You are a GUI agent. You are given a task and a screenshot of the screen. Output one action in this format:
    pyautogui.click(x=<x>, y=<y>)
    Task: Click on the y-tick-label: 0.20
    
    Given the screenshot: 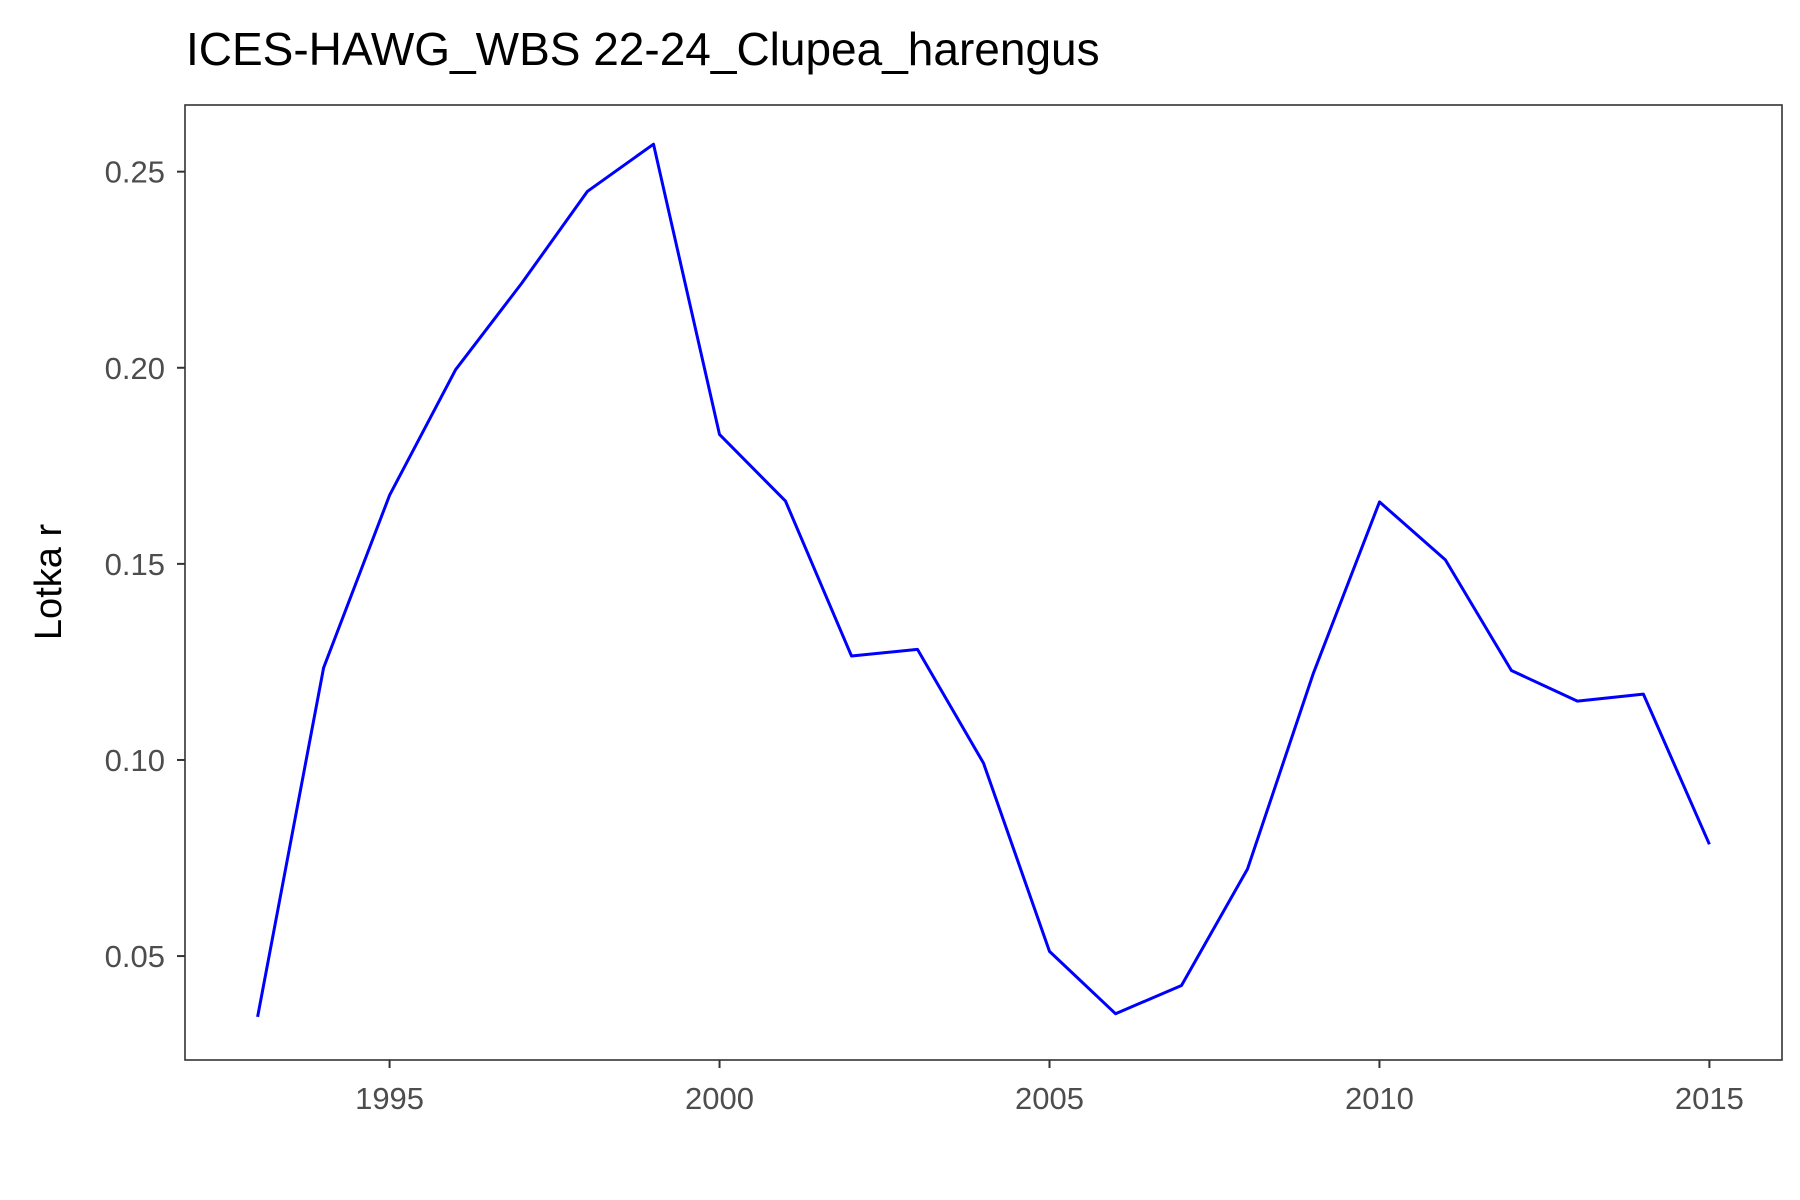 What is the action you would take?
    pyautogui.click(x=135, y=368)
    